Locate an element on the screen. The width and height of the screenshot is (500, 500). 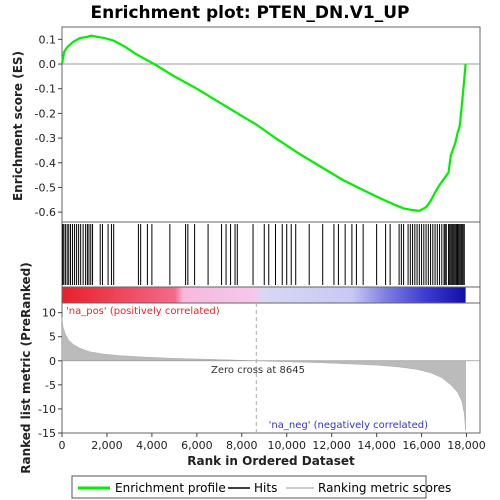
es-y-tick-label: -0.4 is located at coordinates (45, 163).